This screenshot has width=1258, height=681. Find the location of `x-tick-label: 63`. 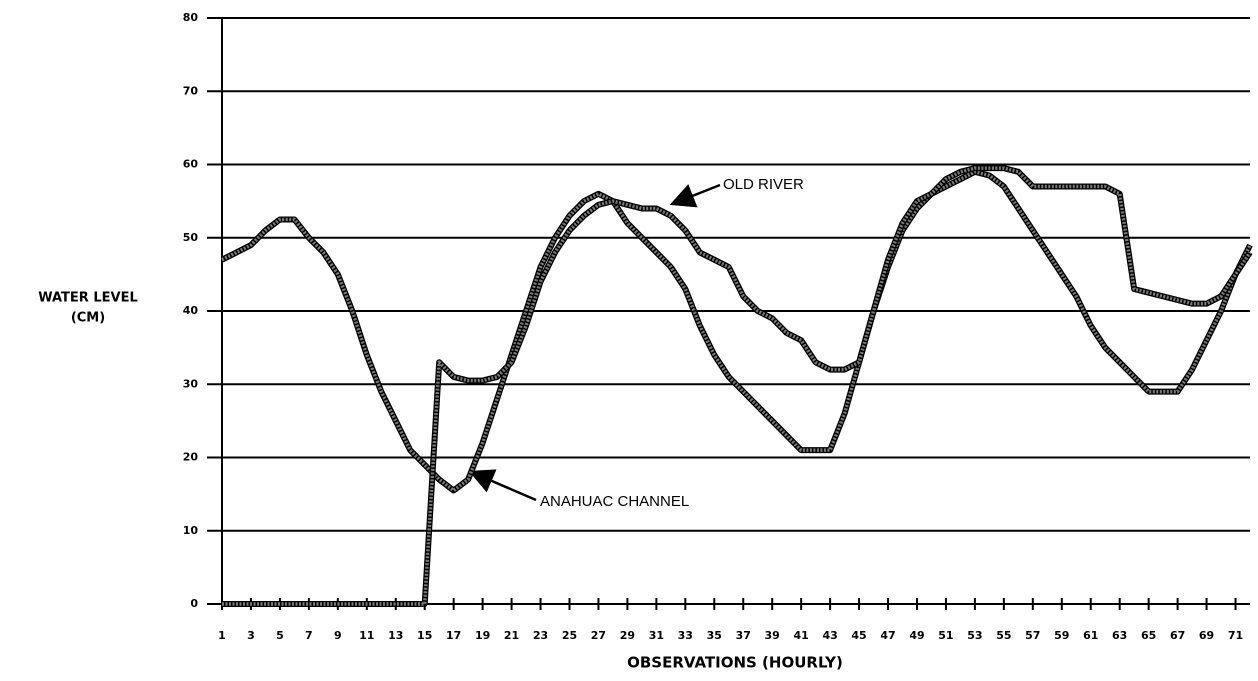

x-tick-label: 63 is located at coordinates (1119, 635).